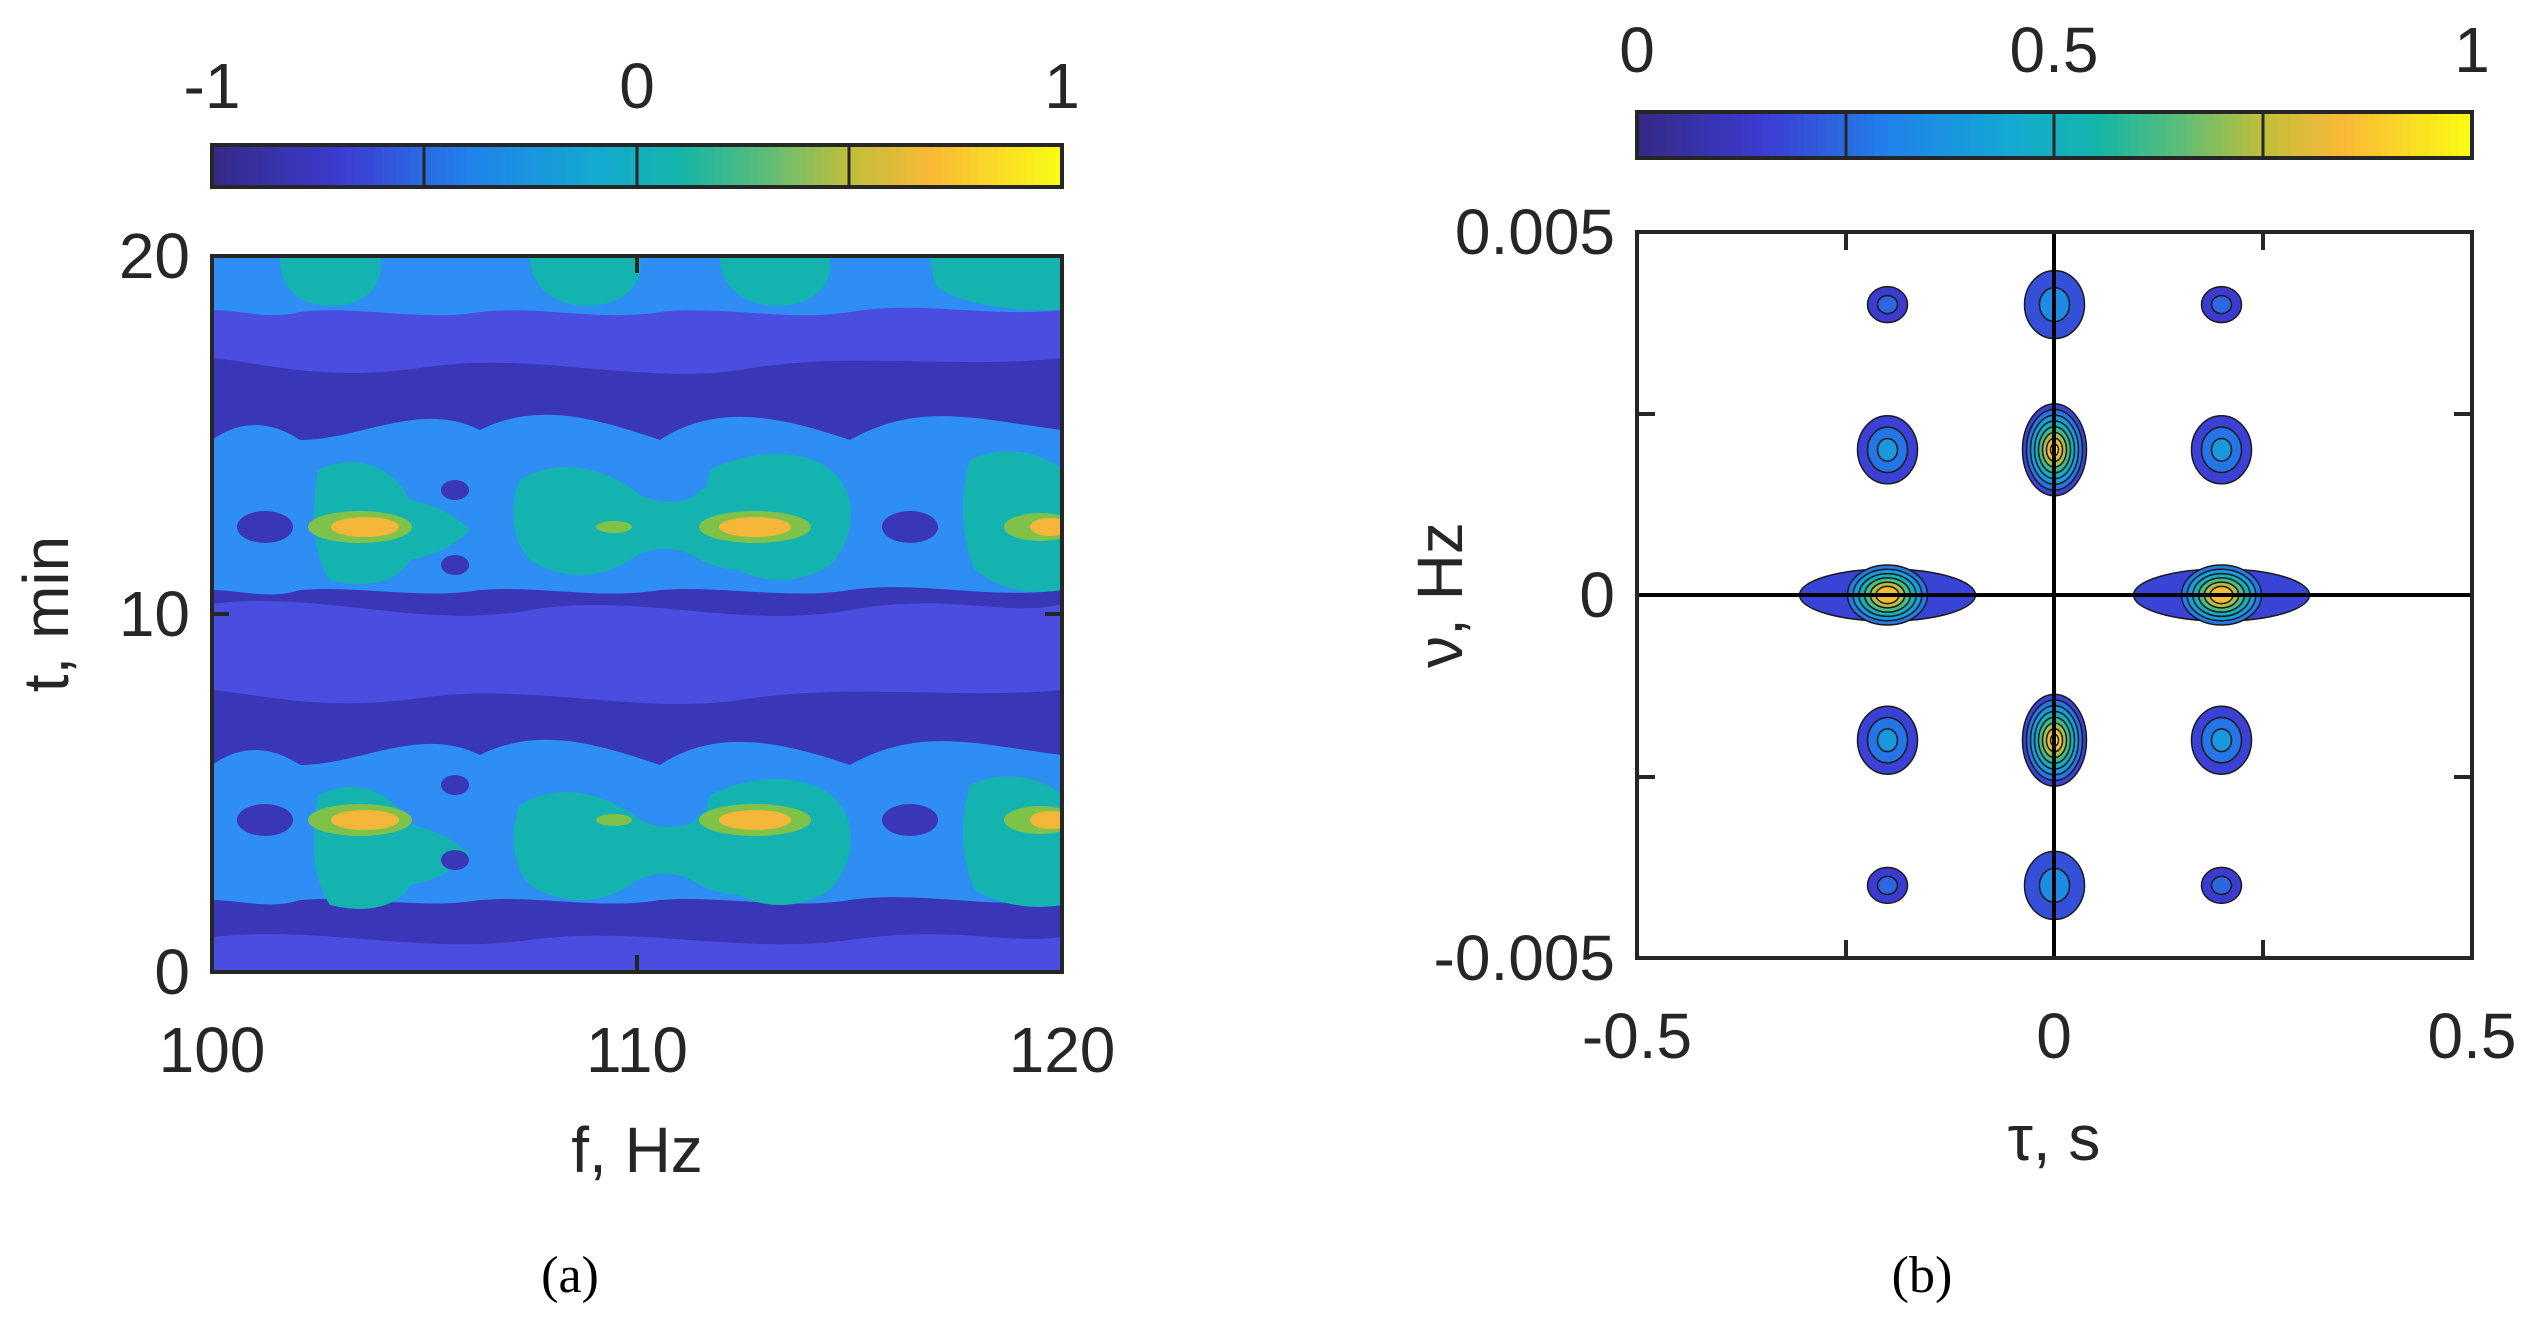 The height and width of the screenshot is (1318, 2535). Describe the element at coordinates (637, 1150) in the screenshot. I see `x-axis-label-a: f, Hz` at that location.